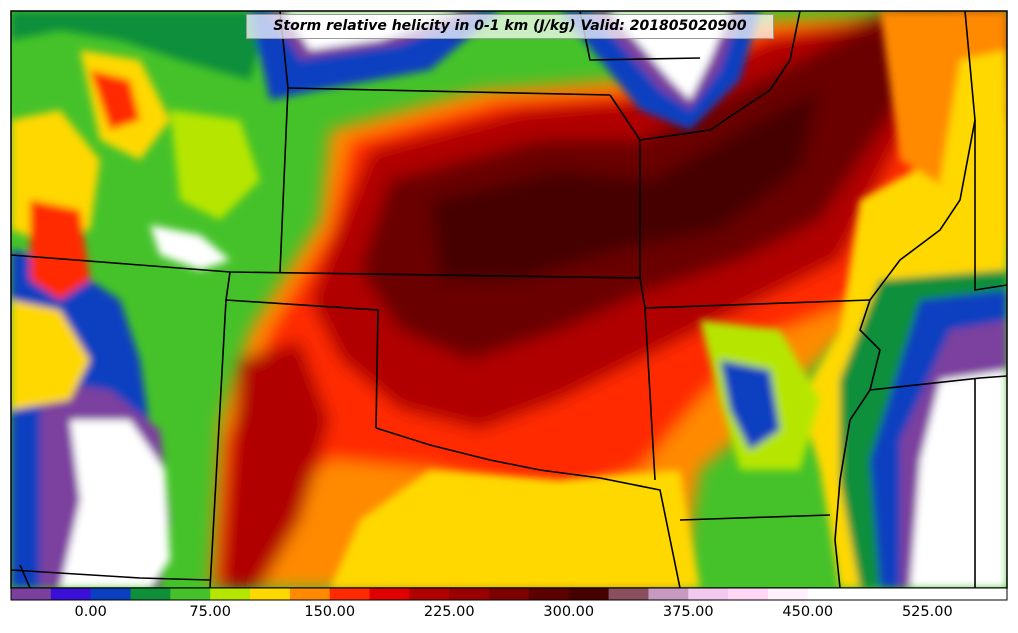 The image size is (1018, 633). I want to click on colorbar-tick-label: 525.00, so click(927, 612).